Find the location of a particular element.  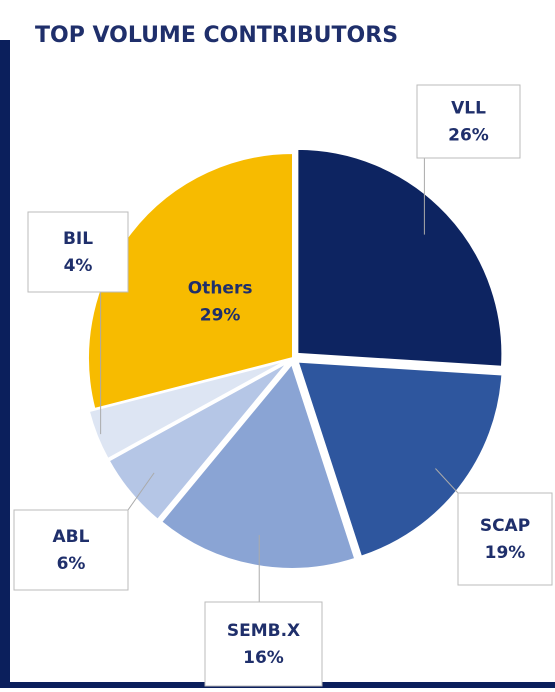

slice-label: BIL is located at coordinates (78, 239).